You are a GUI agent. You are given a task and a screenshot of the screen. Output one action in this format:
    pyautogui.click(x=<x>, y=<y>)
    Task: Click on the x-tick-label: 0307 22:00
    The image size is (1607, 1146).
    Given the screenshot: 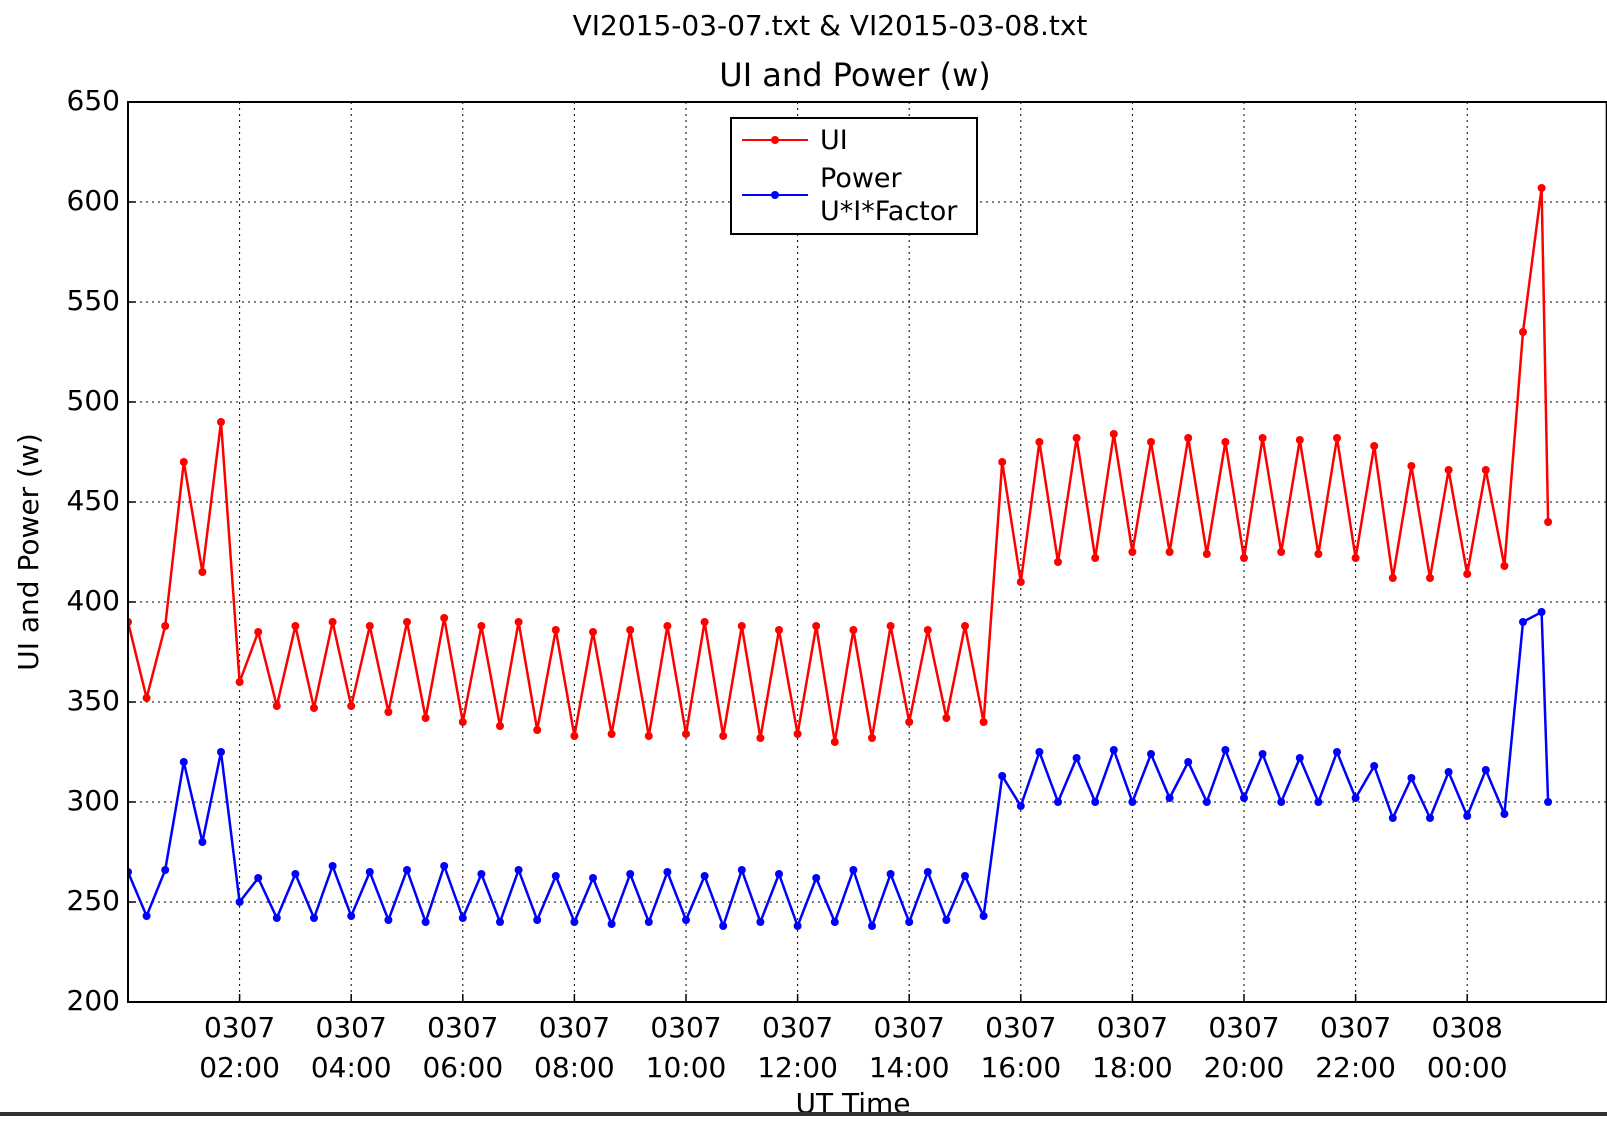 What is the action you would take?
    pyautogui.click(x=1355, y=1047)
    